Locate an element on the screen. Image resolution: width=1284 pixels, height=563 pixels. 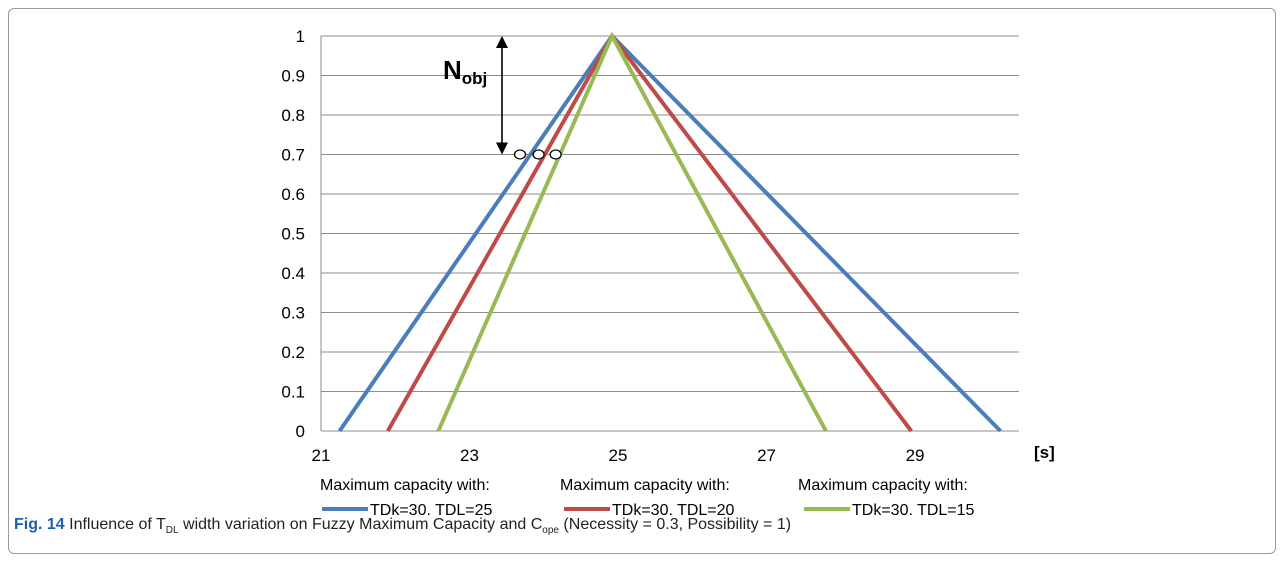
threshold-markers is located at coordinates (537, 154).